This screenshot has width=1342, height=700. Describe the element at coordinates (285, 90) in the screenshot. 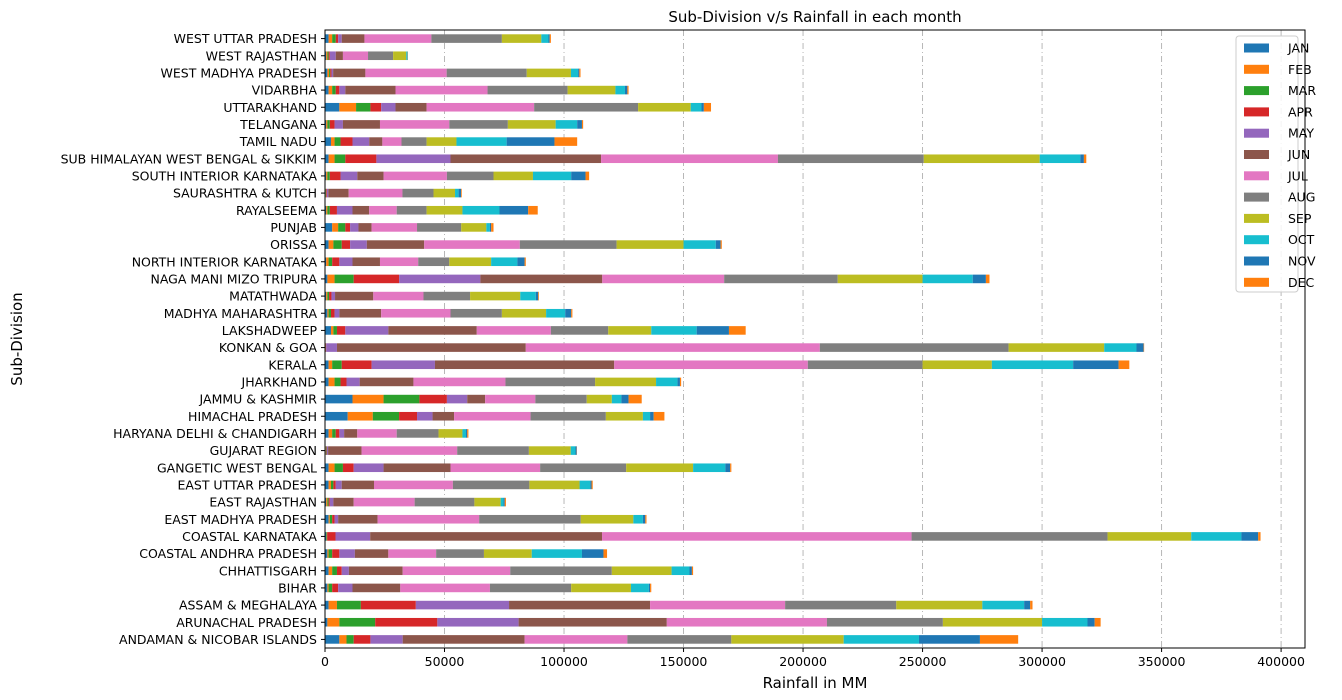

I see `y-tick-label: VIDARBHA` at that location.